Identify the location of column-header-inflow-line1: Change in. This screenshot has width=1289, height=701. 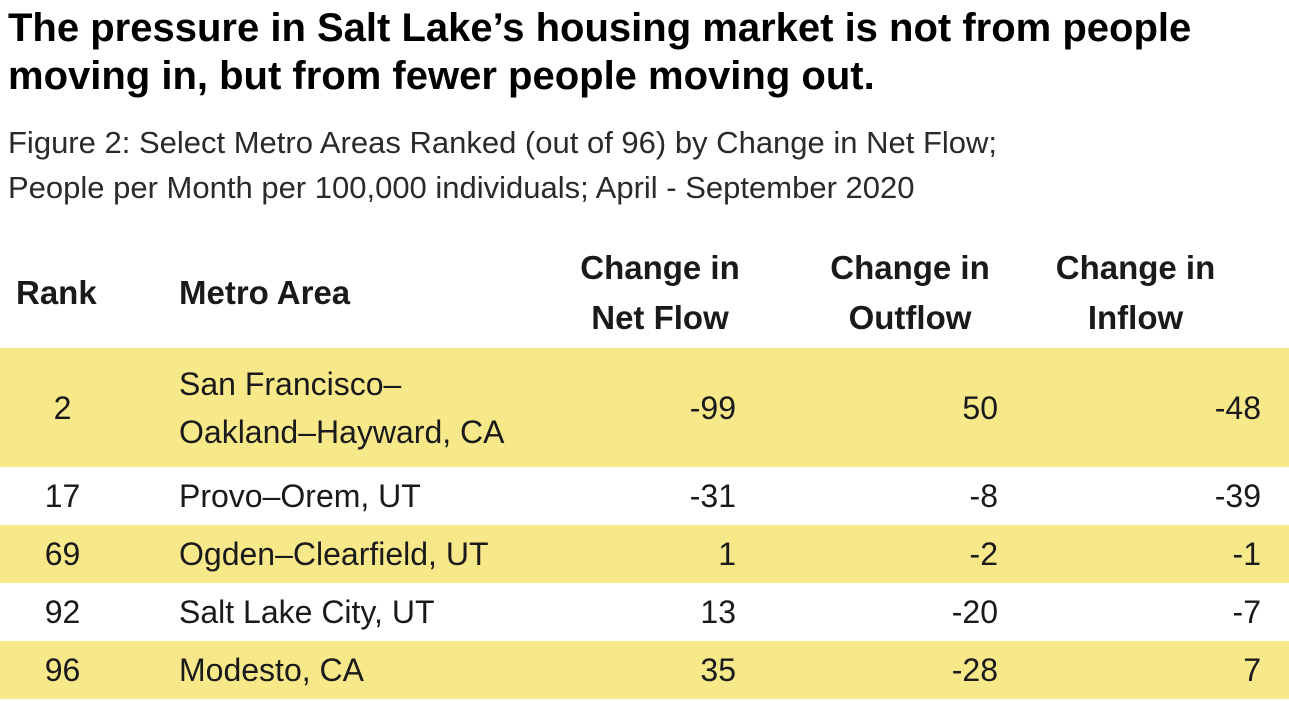
(1135, 267).